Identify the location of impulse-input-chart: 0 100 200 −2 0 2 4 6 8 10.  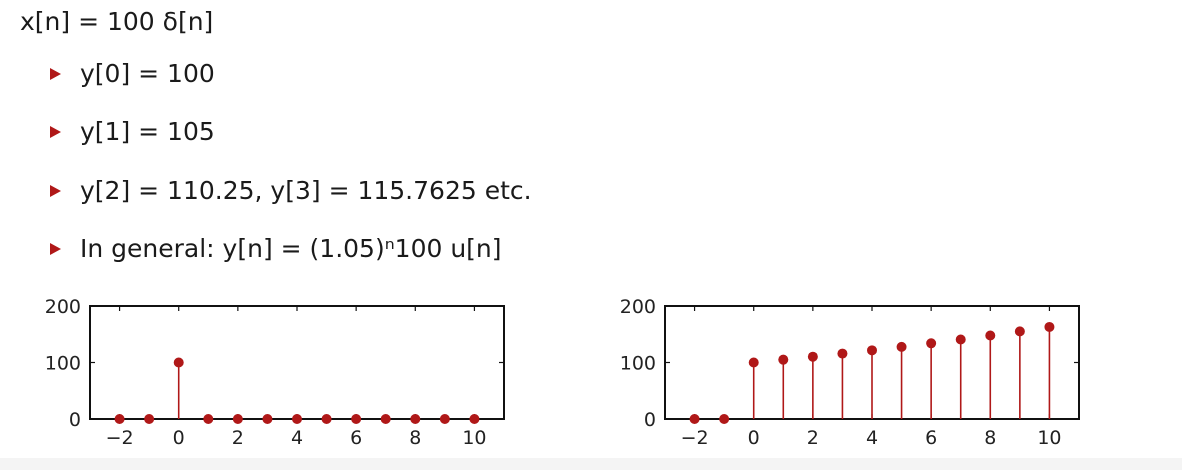
(275, 372).